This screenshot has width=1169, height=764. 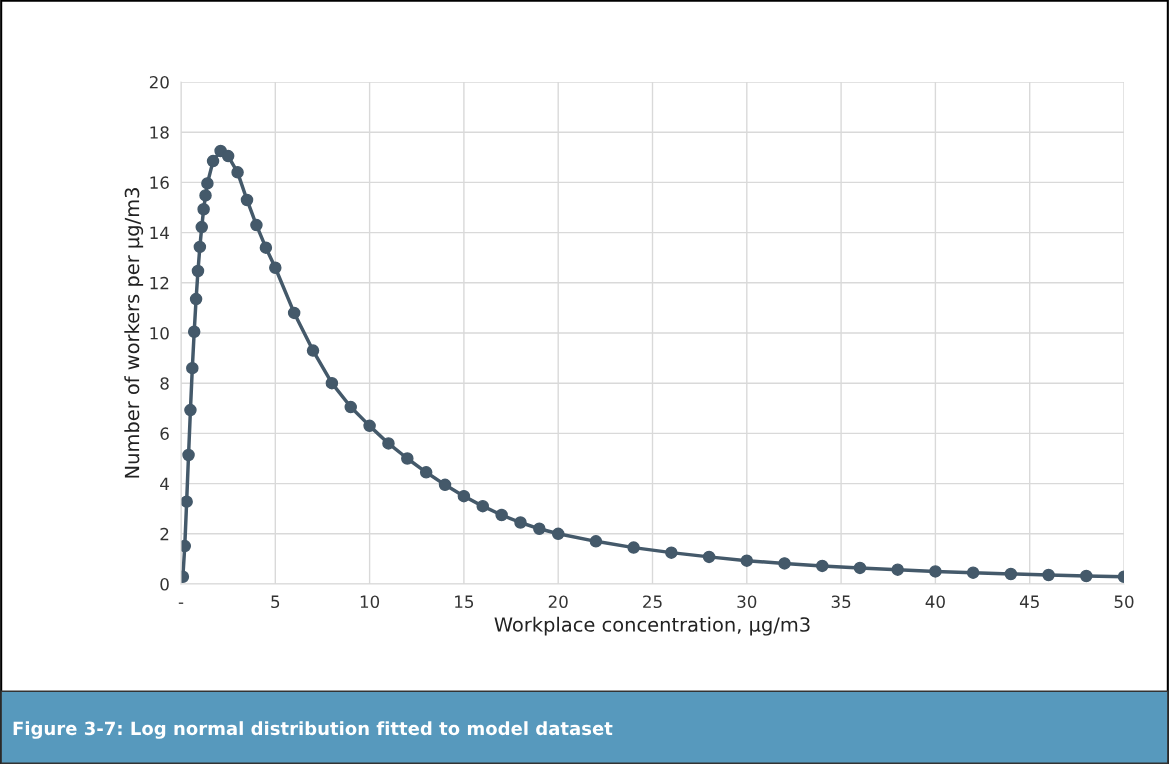 I want to click on y-tick-label: 12, so click(x=159, y=283).